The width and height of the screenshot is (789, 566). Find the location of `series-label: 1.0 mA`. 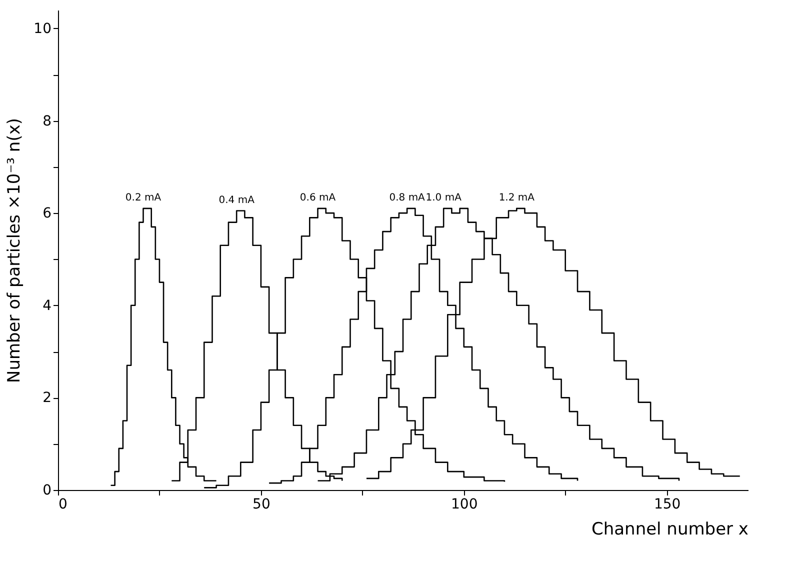

series-label: 1.0 mA is located at coordinates (444, 198).